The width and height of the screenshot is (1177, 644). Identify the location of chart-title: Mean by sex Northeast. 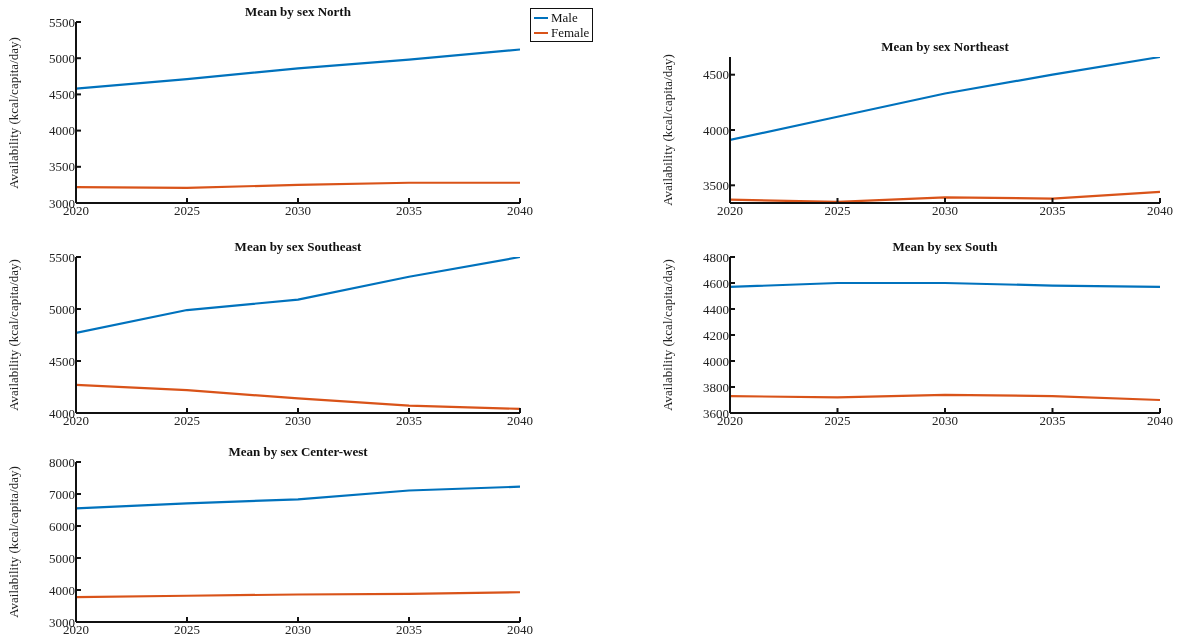
(945, 47).